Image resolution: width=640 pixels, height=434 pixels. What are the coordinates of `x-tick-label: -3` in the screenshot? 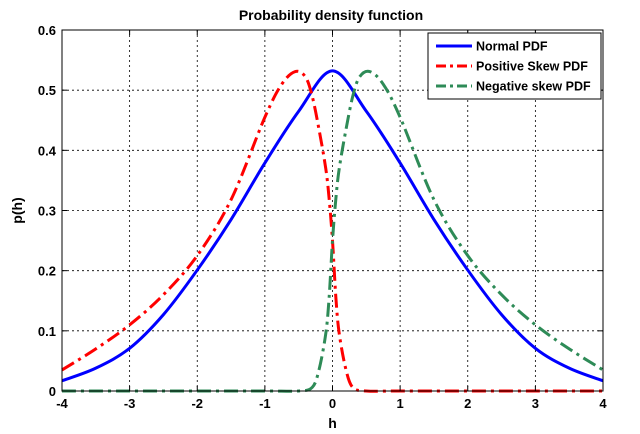 It's located at (130, 403).